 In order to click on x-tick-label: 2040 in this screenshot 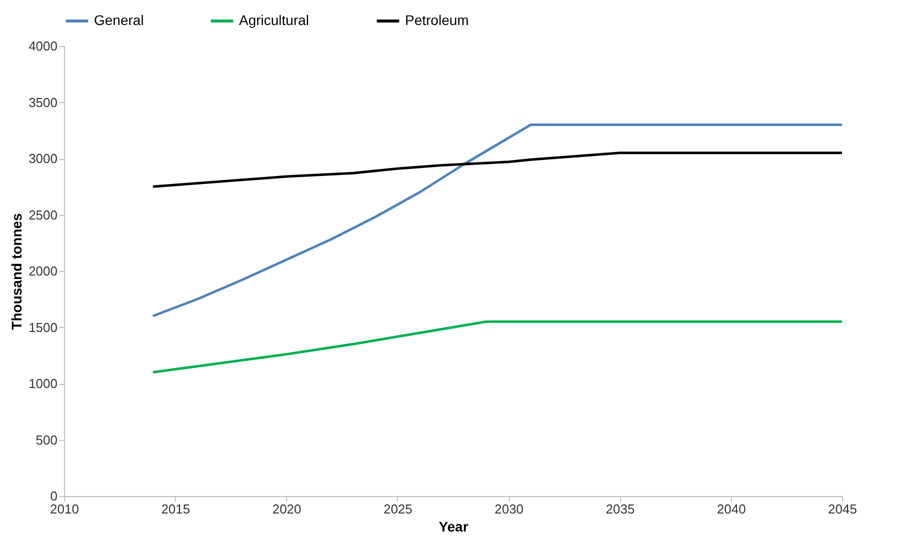, I will do `click(731, 509)`.